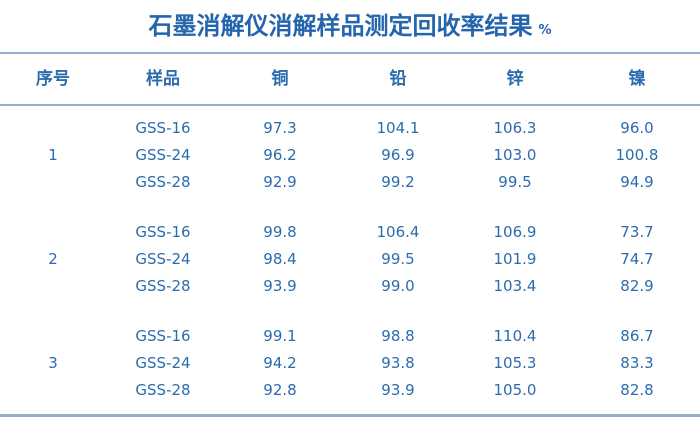 Image resolution: width=700 pixels, height=427 pixels. I want to click on title-text: 石墨消解仪消解样品测定回收率结果, so click(340, 26).